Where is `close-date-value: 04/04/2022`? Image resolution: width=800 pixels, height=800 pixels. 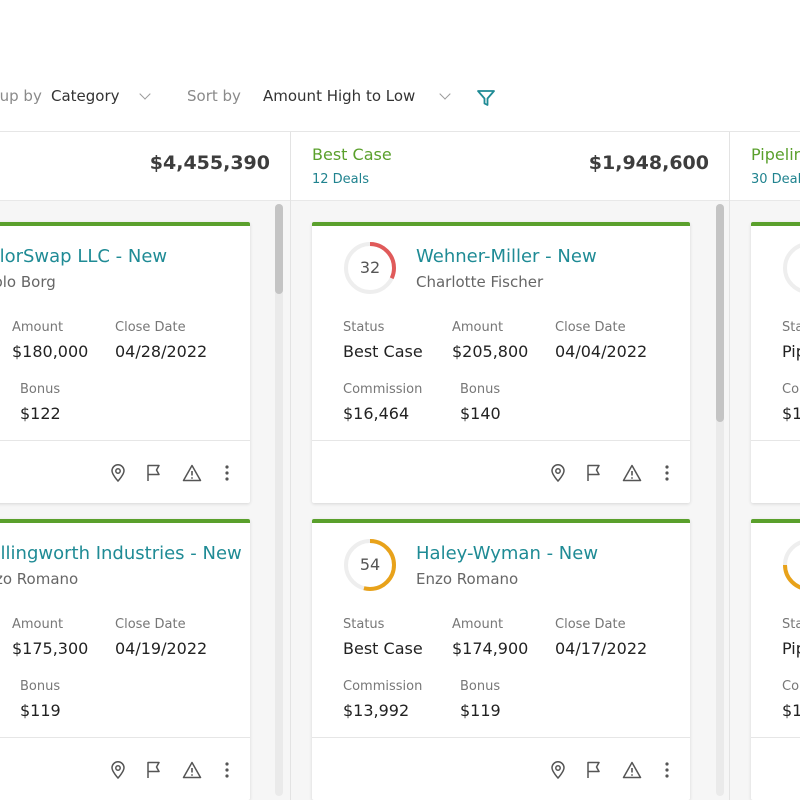
close-date-value: 04/04/2022 is located at coordinates (601, 351).